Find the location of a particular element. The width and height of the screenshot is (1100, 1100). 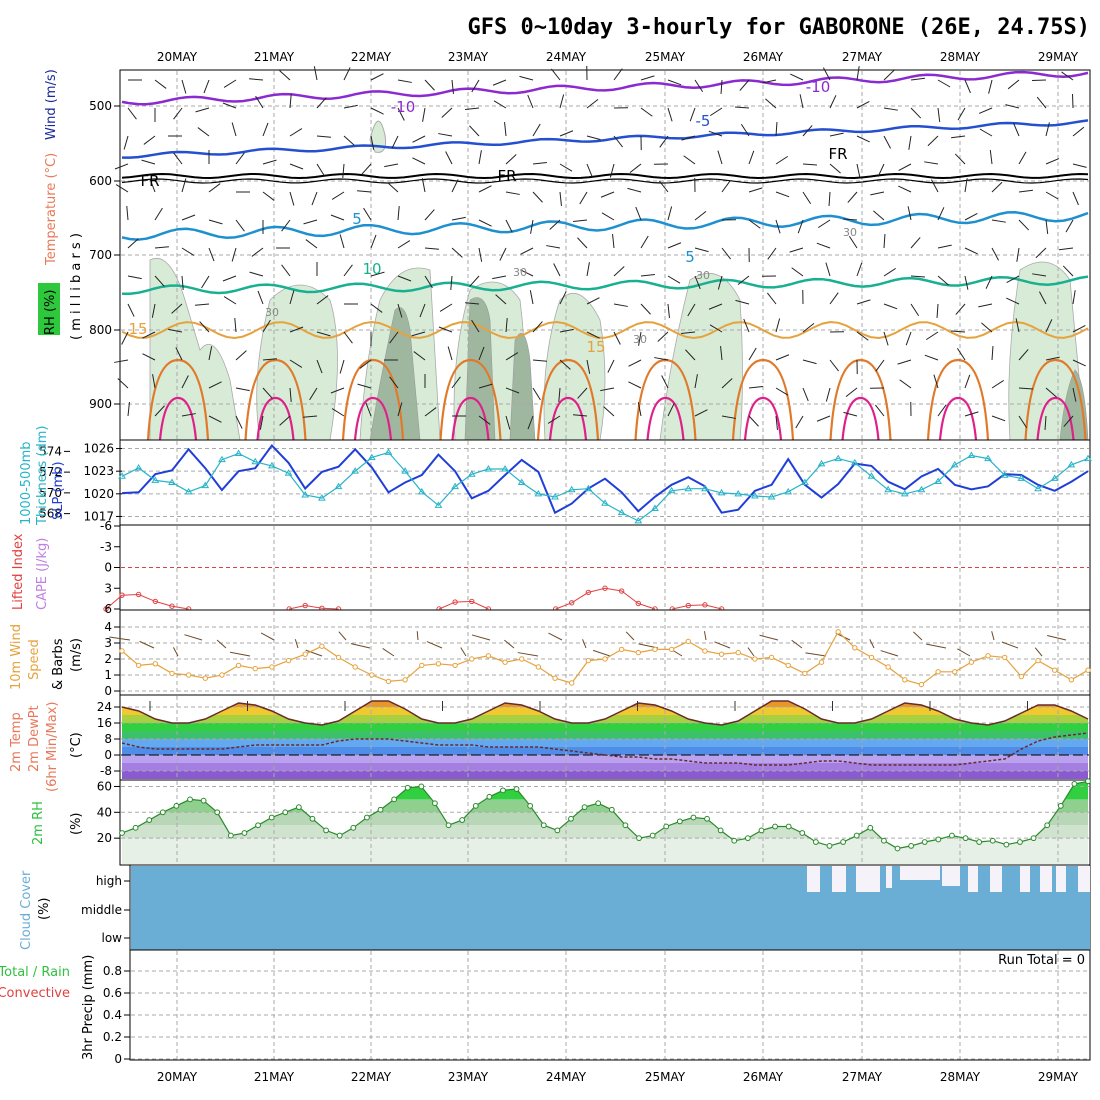

top-date-label: 23MAY is located at coordinates (468, 57).